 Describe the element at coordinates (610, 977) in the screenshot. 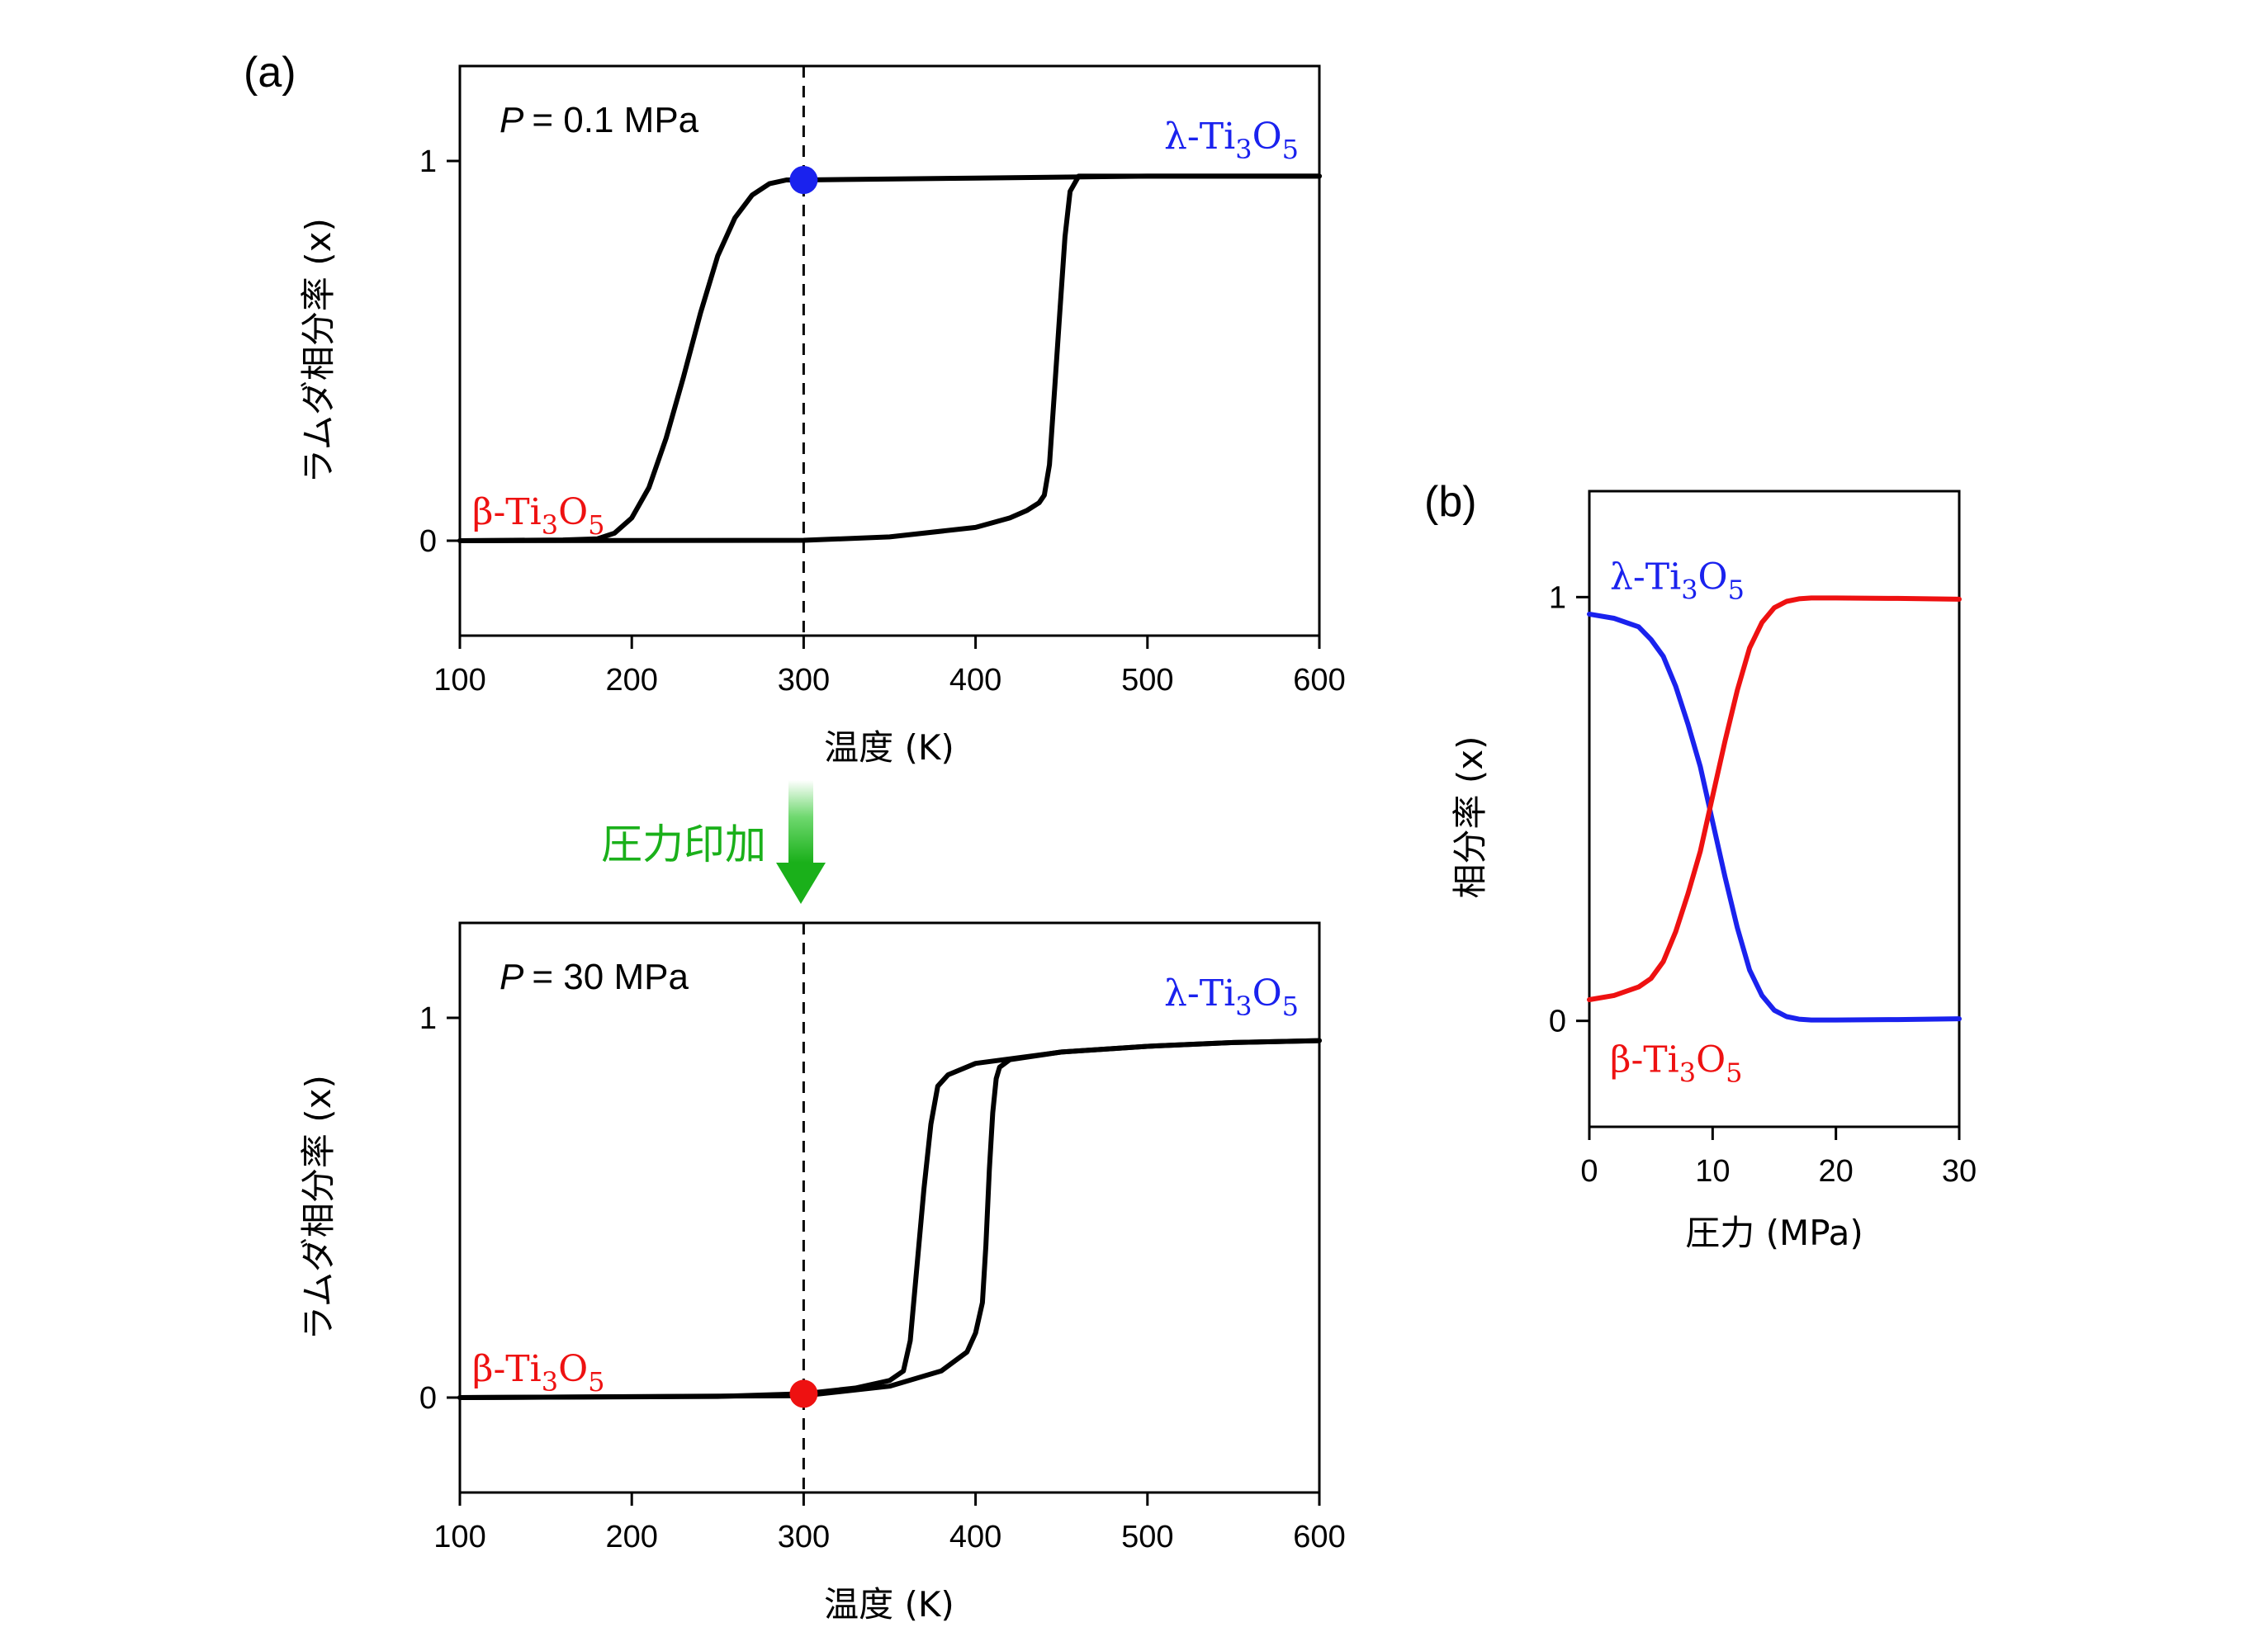

I see `pressure-value: = 30 MPa` at that location.